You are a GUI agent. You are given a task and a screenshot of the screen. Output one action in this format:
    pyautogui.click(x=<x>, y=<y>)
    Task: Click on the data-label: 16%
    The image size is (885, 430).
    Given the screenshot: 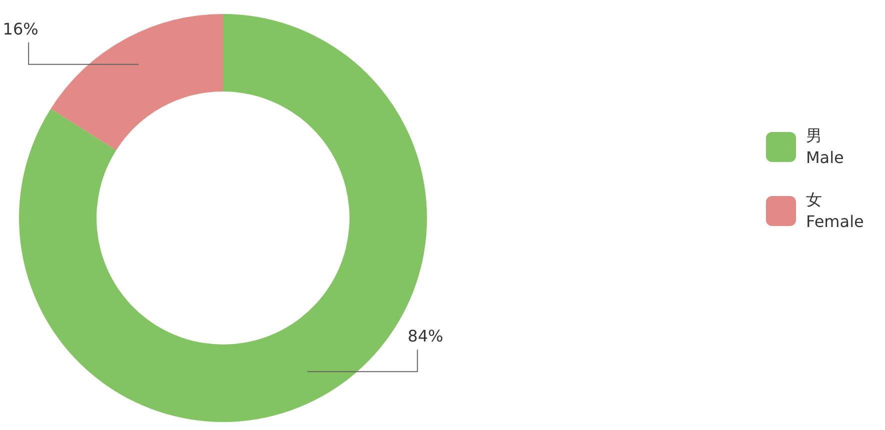 What is the action you would take?
    pyautogui.click(x=20, y=29)
    